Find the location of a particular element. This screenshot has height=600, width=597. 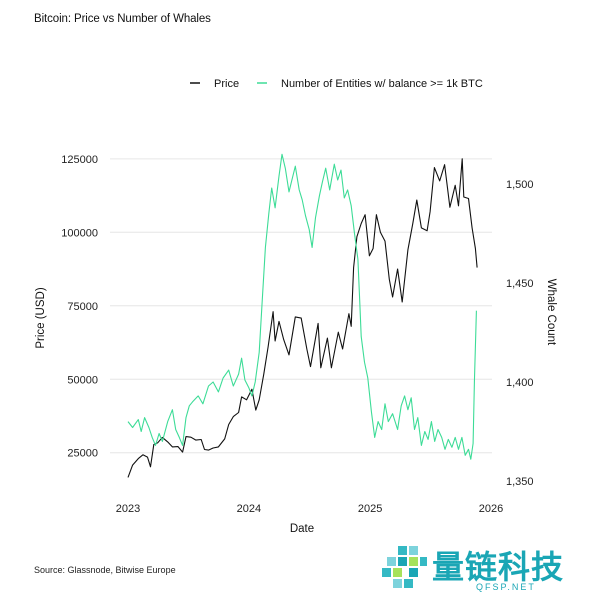

source-note: Source: Glassnode, Bitwise Europe is located at coordinates (105, 570).